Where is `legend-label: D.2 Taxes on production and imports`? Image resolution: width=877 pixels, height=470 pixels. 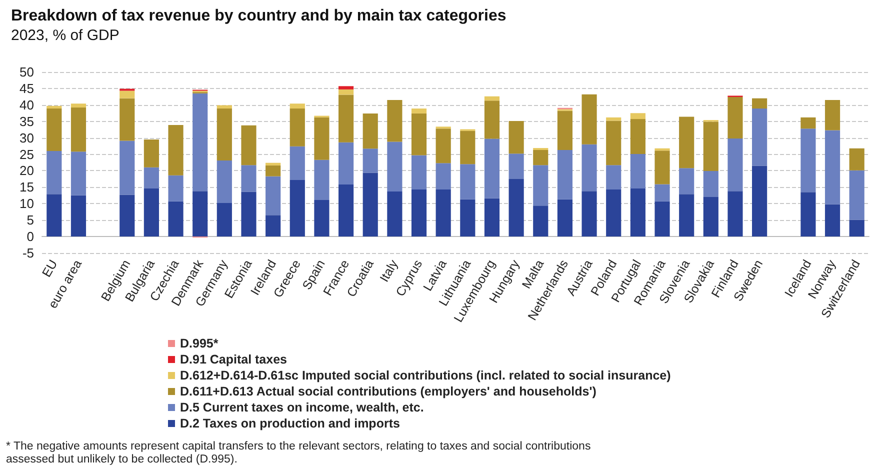 legend-label: D.2 Taxes on production and imports is located at coordinates (290, 423).